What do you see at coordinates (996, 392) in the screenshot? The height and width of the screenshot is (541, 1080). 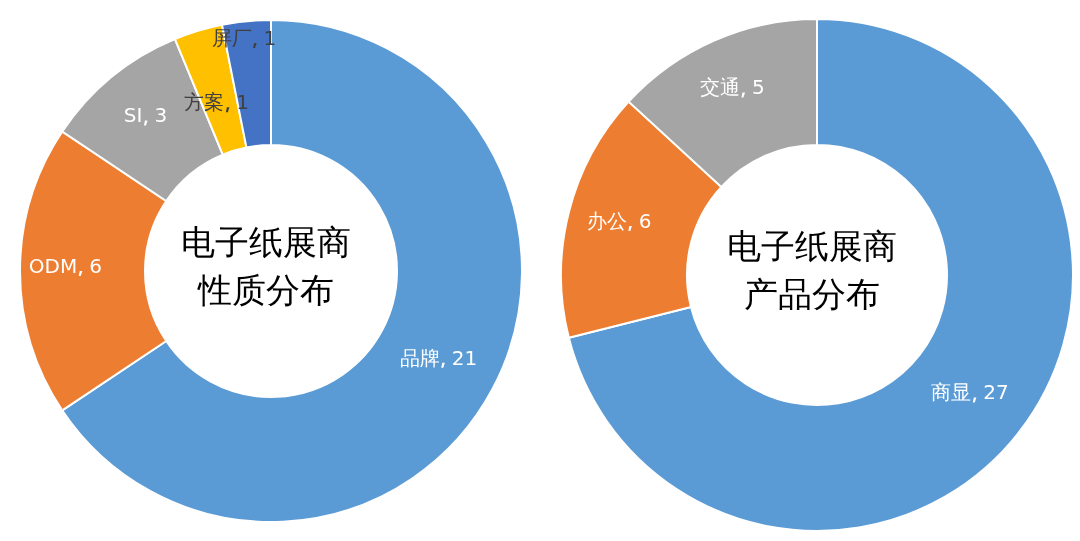 I see `data-label: 27` at bounding box center [996, 392].